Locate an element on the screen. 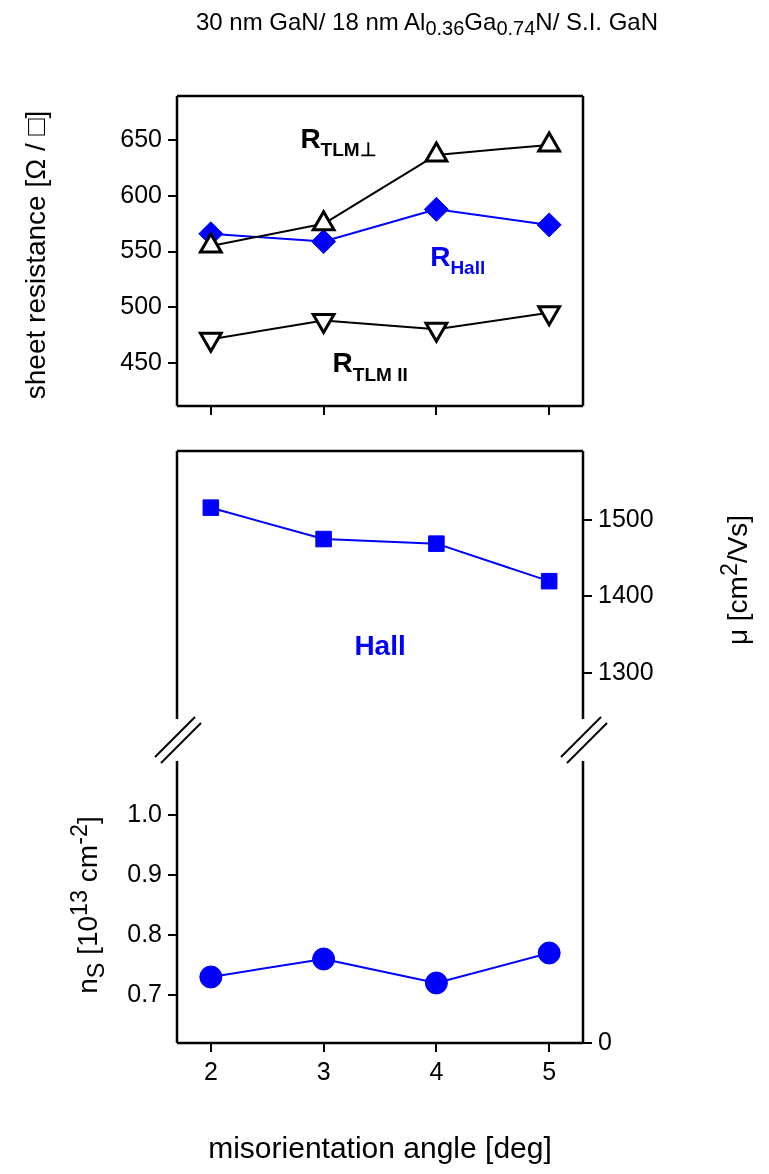 The image size is (769, 1174). y-tick-label: 550 is located at coordinates (141, 249).